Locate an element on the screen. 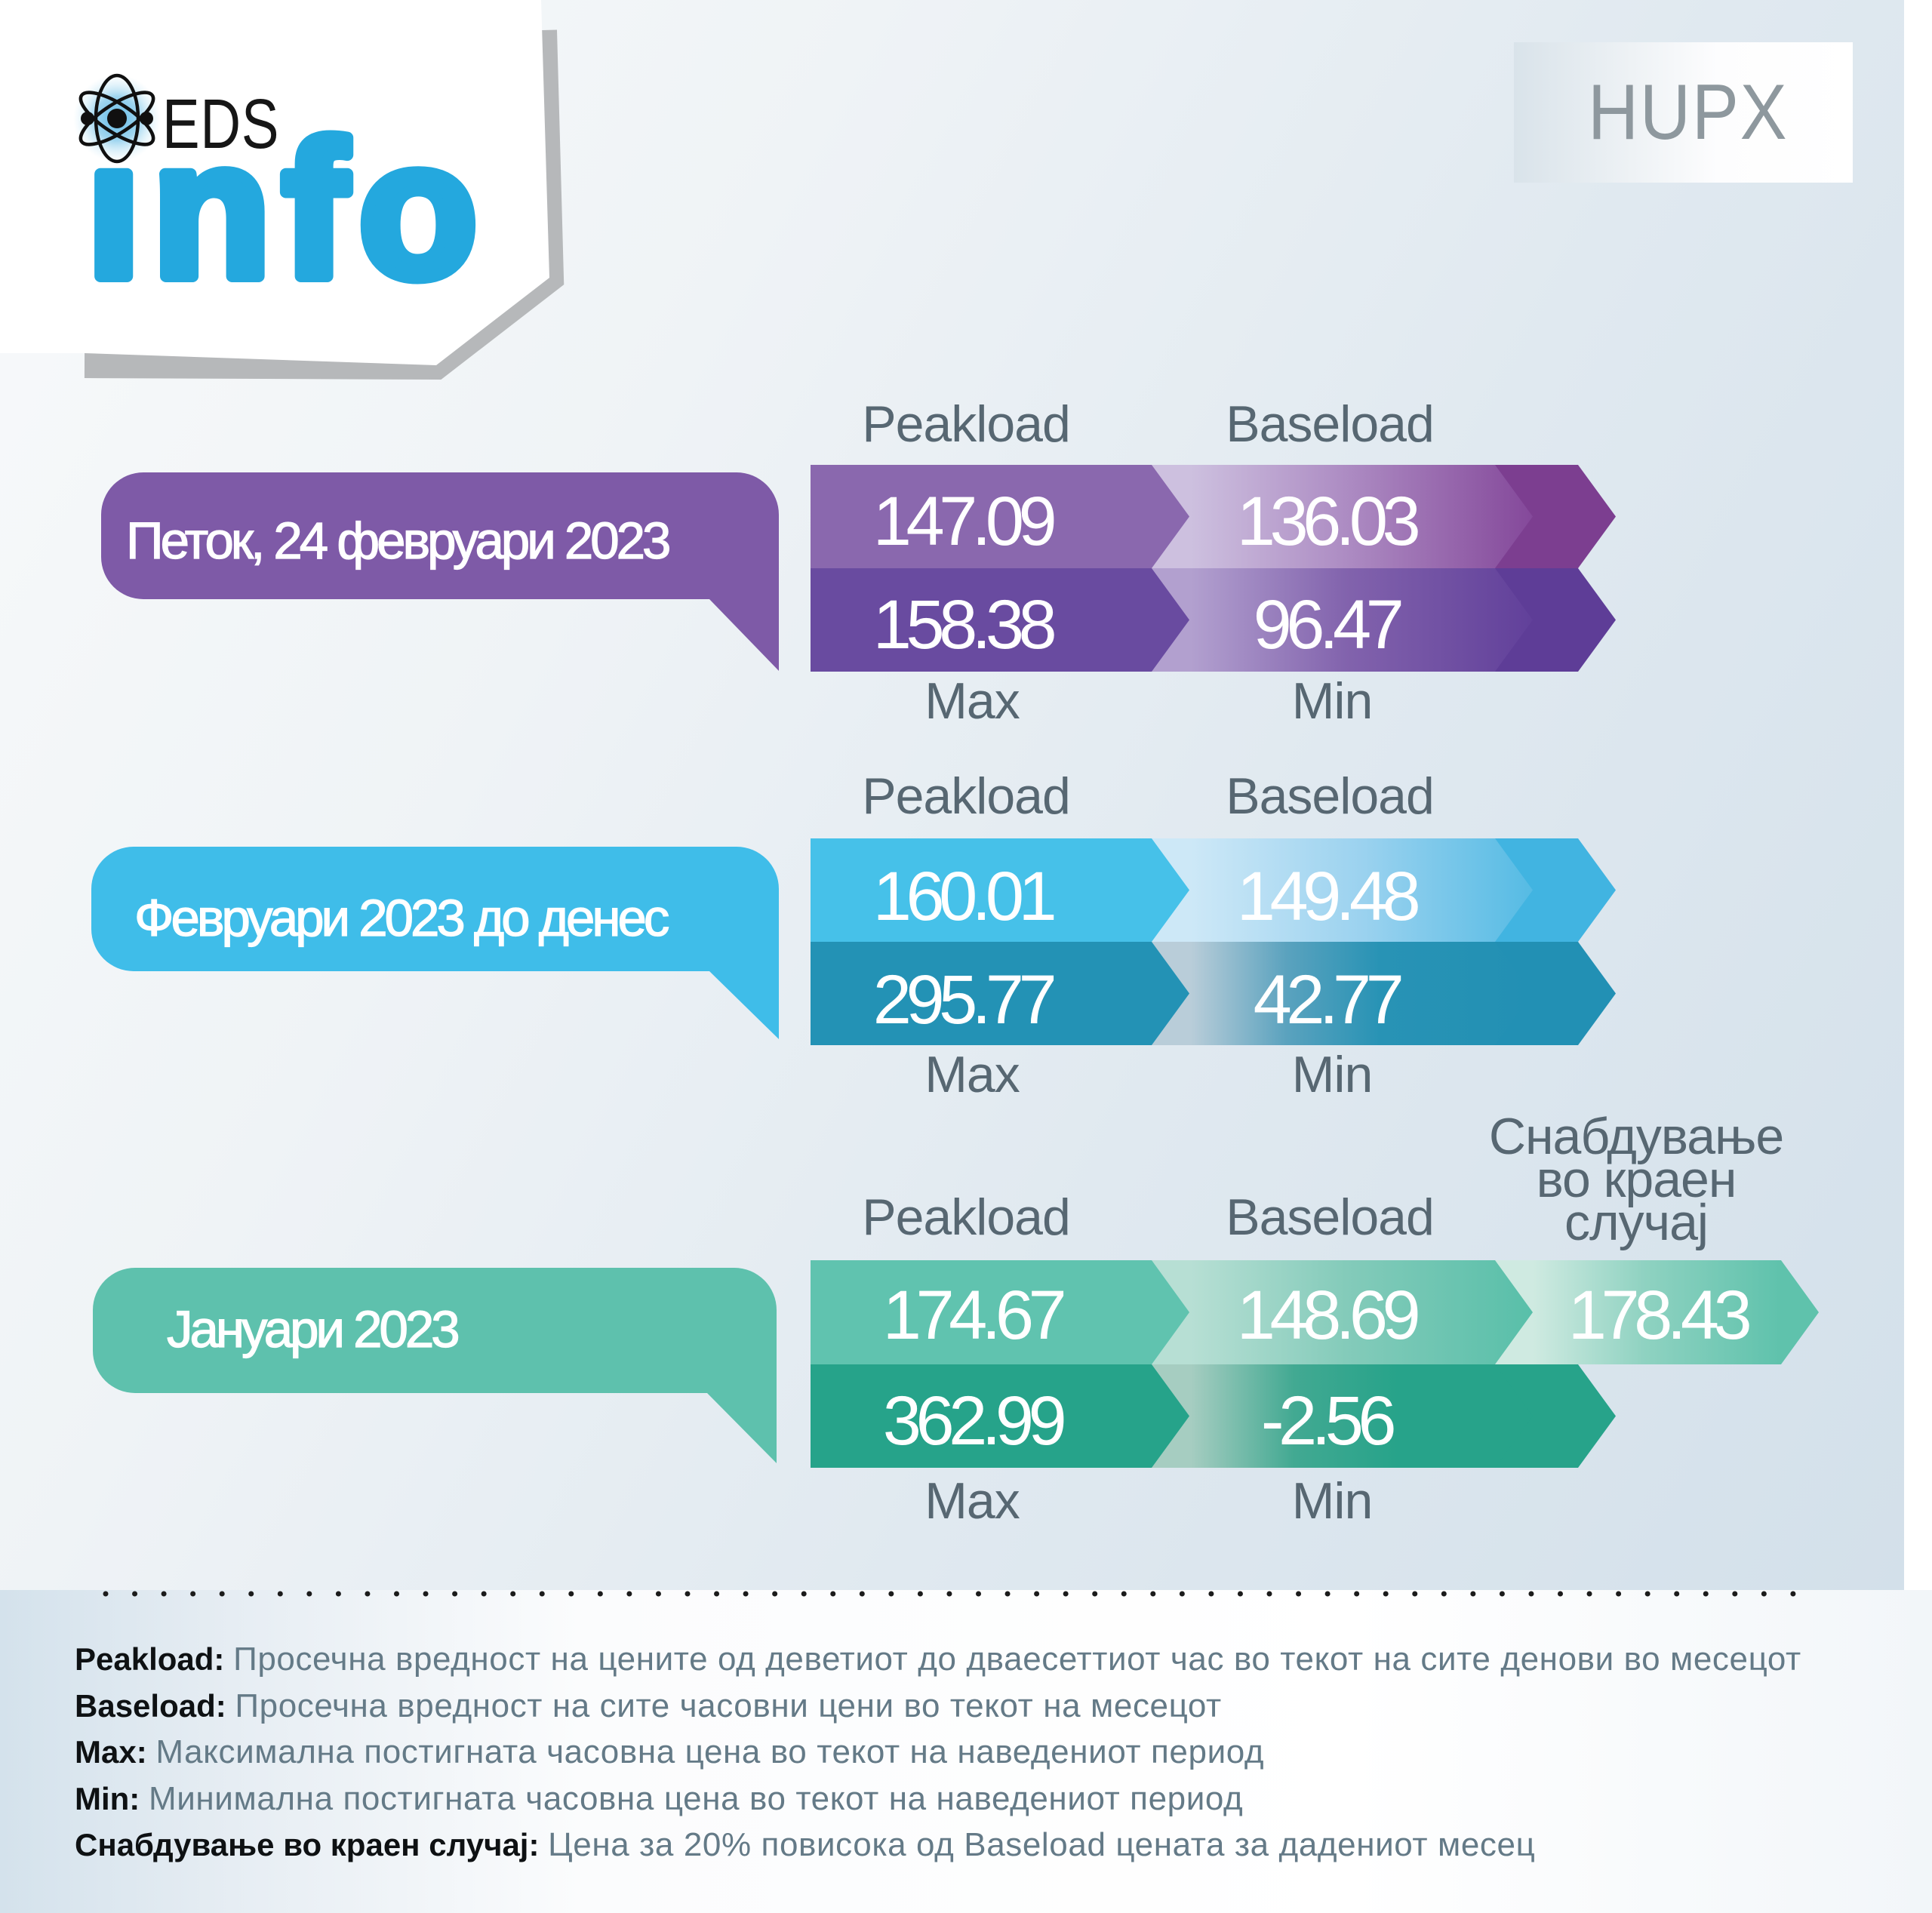 The width and height of the screenshot is (1932, 1913). svg-text: ınfo is located at coordinates (288, 210).